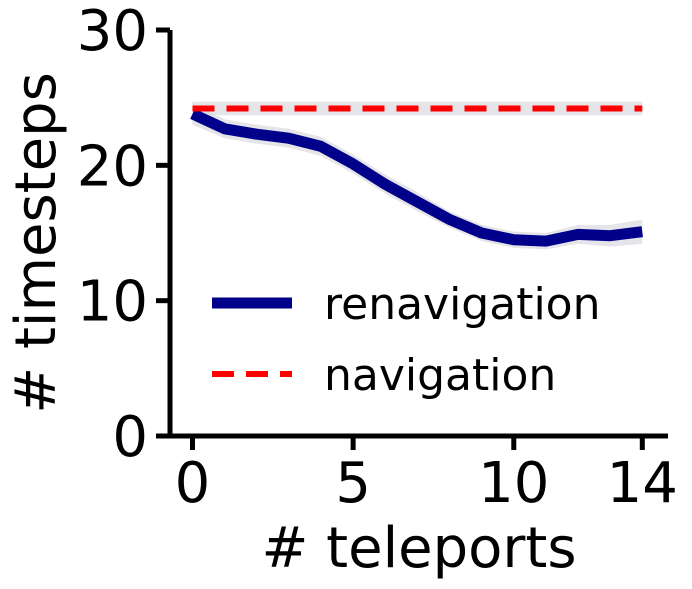 This screenshot has width=692, height=589. I want to click on x-tick-label-14: 14, so click(642, 483).